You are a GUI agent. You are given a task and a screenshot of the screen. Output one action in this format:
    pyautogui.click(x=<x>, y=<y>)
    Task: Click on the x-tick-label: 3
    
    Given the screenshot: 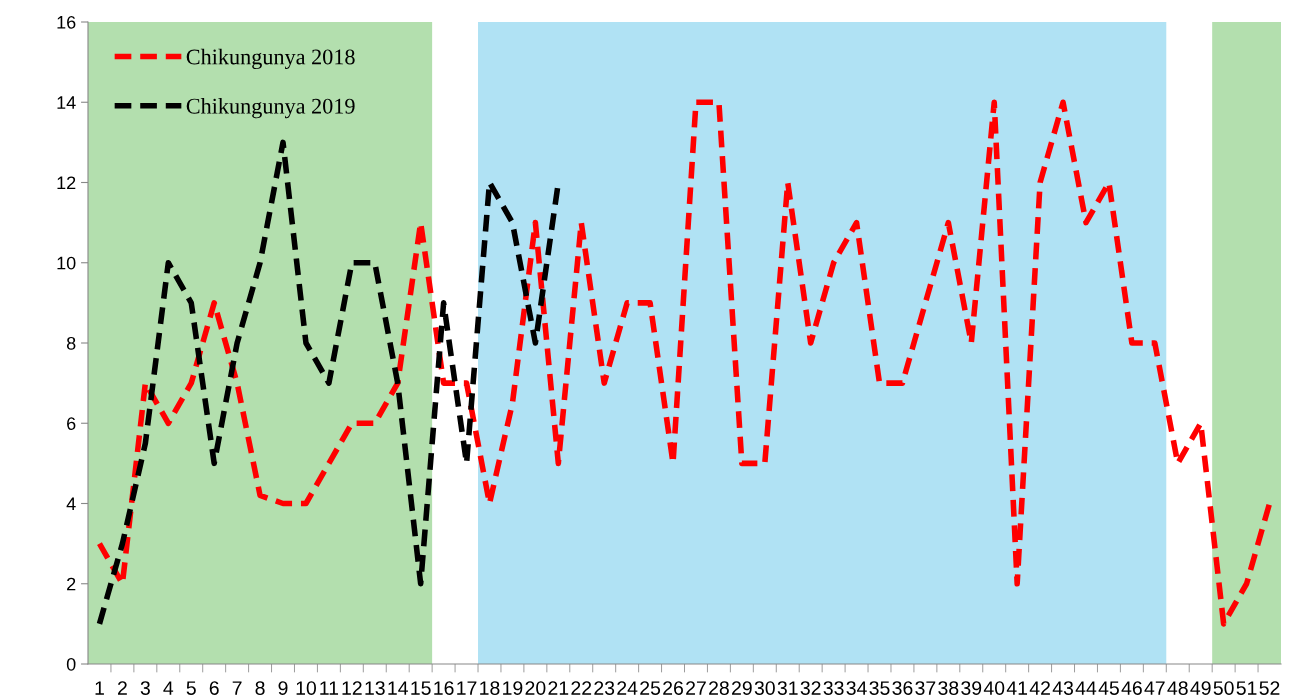 What is the action you would take?
    pyautogui.click(x=145, y=688)
    